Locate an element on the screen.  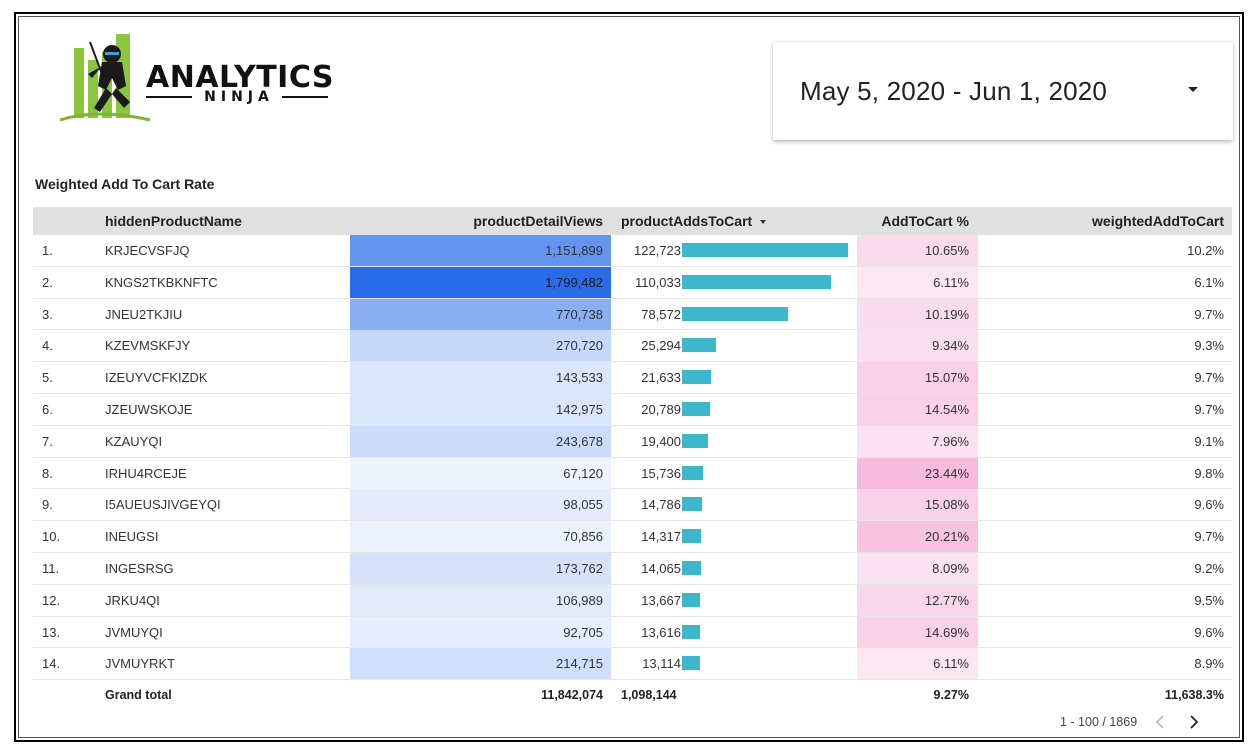
chevron-right-icon is located at coordinates (1194, 722).